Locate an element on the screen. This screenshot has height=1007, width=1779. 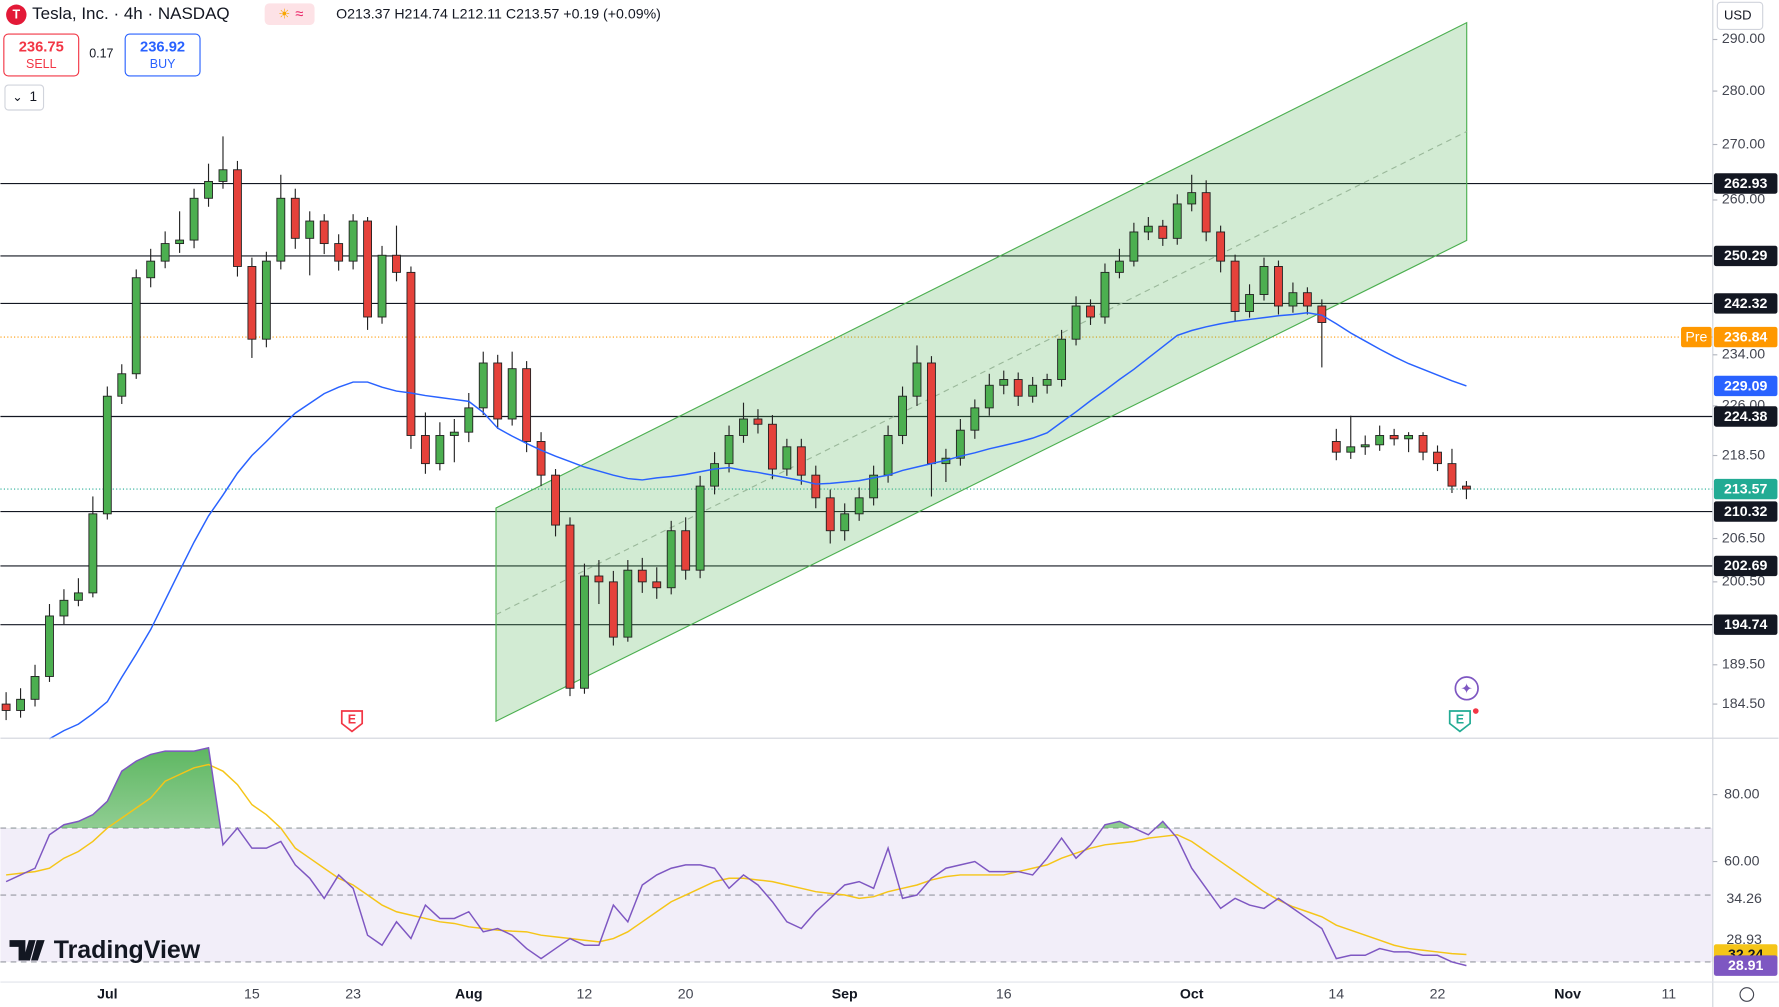
level-label: 250.29 is located at coordinates (1745, 256).